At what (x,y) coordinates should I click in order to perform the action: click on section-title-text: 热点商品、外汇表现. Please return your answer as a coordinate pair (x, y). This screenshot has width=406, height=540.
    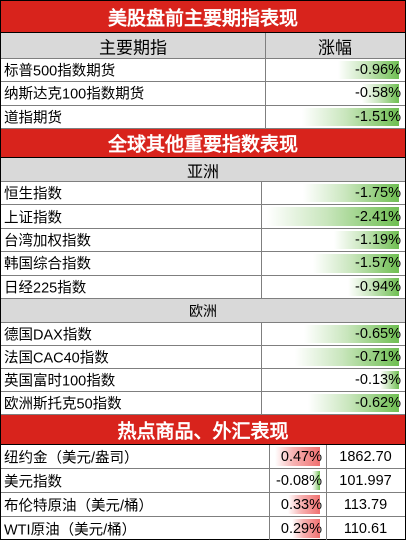
    Looking at the image, I should click on (203, 431).